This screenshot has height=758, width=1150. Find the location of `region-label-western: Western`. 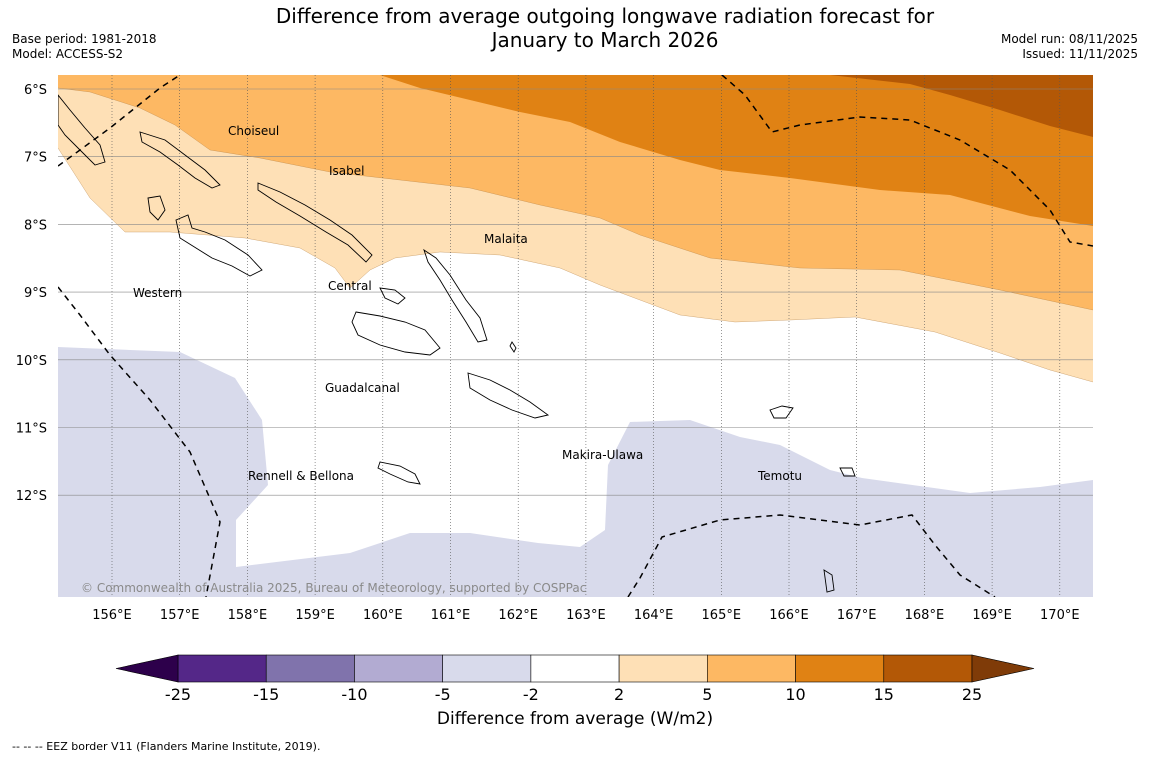

region-label-western: Western is located at coordinates (157, 293).